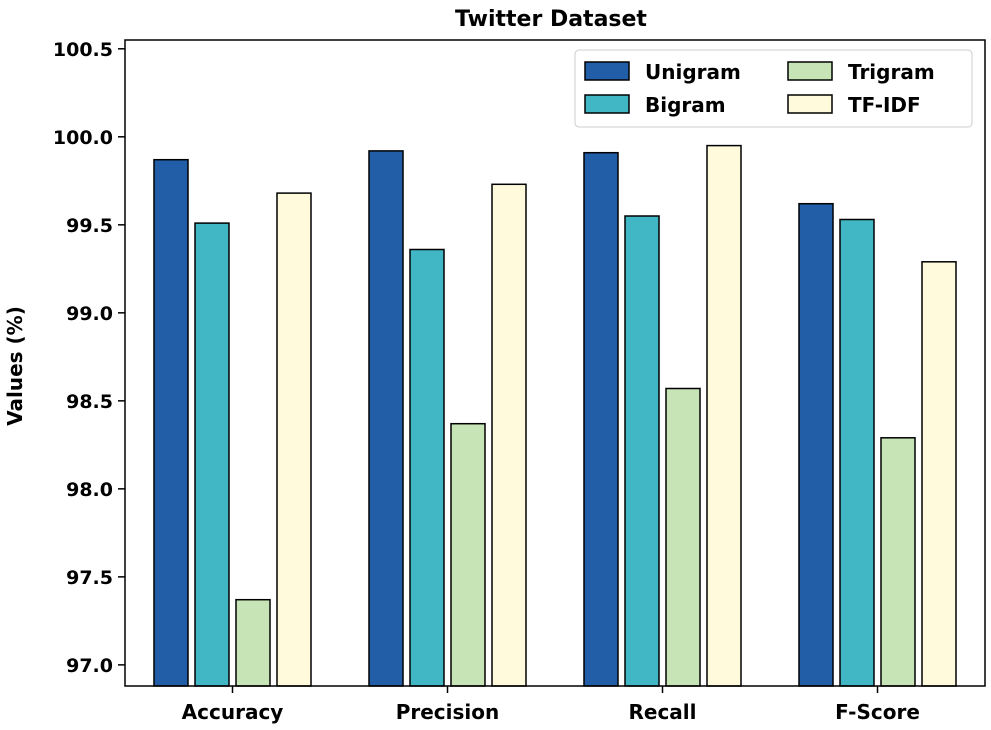  Describe the element at coordinates (607, 71) in the screenshot. I see `legend-swatch-unigram` at that location.